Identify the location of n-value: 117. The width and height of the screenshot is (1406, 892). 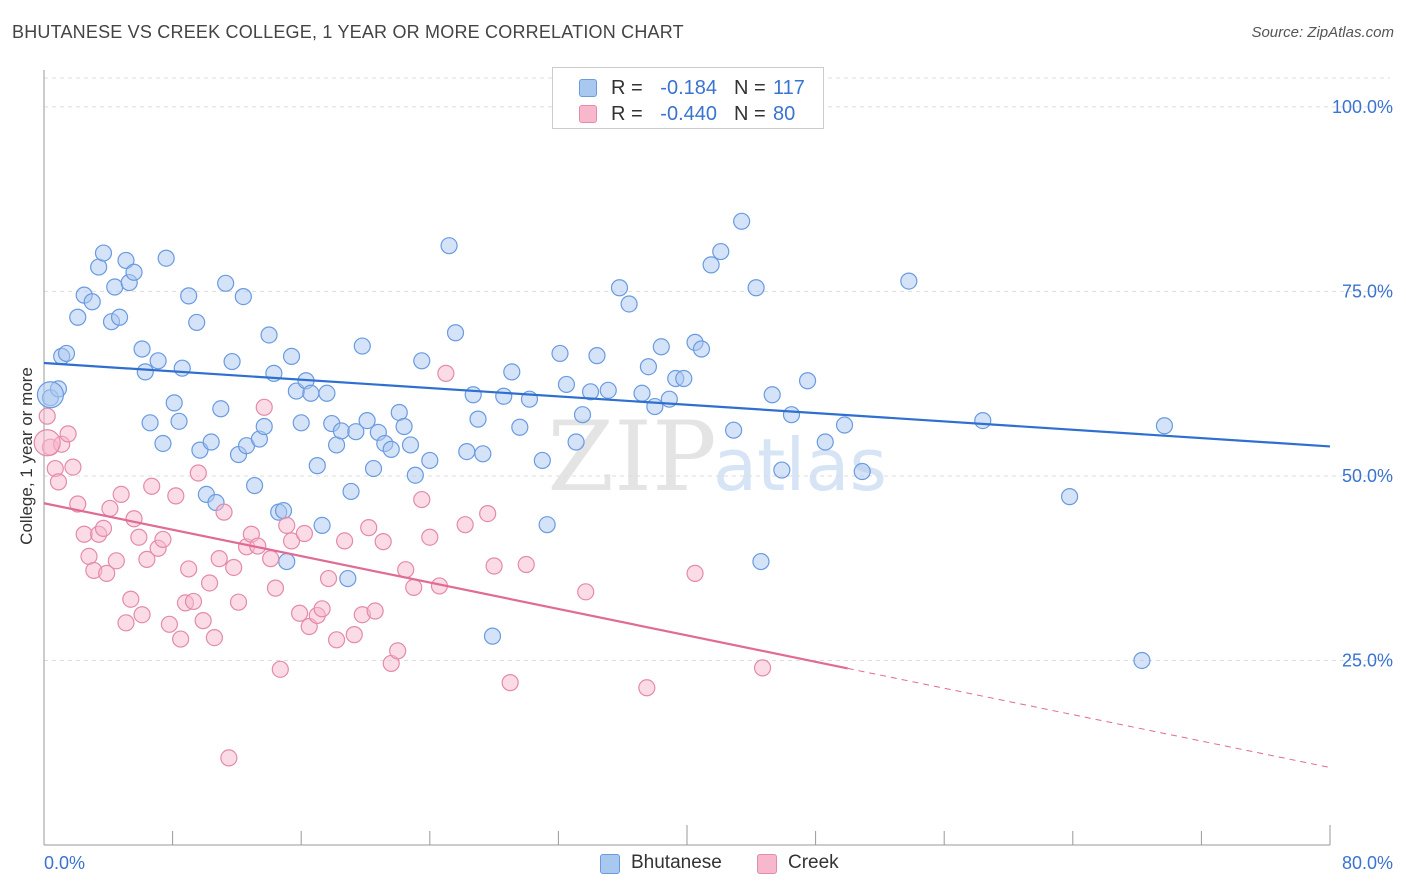
(789, 88).